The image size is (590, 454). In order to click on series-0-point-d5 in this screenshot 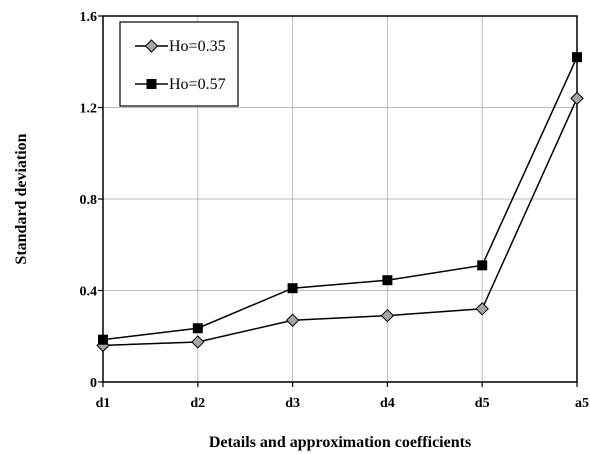, I will do `click(482, 309)`.